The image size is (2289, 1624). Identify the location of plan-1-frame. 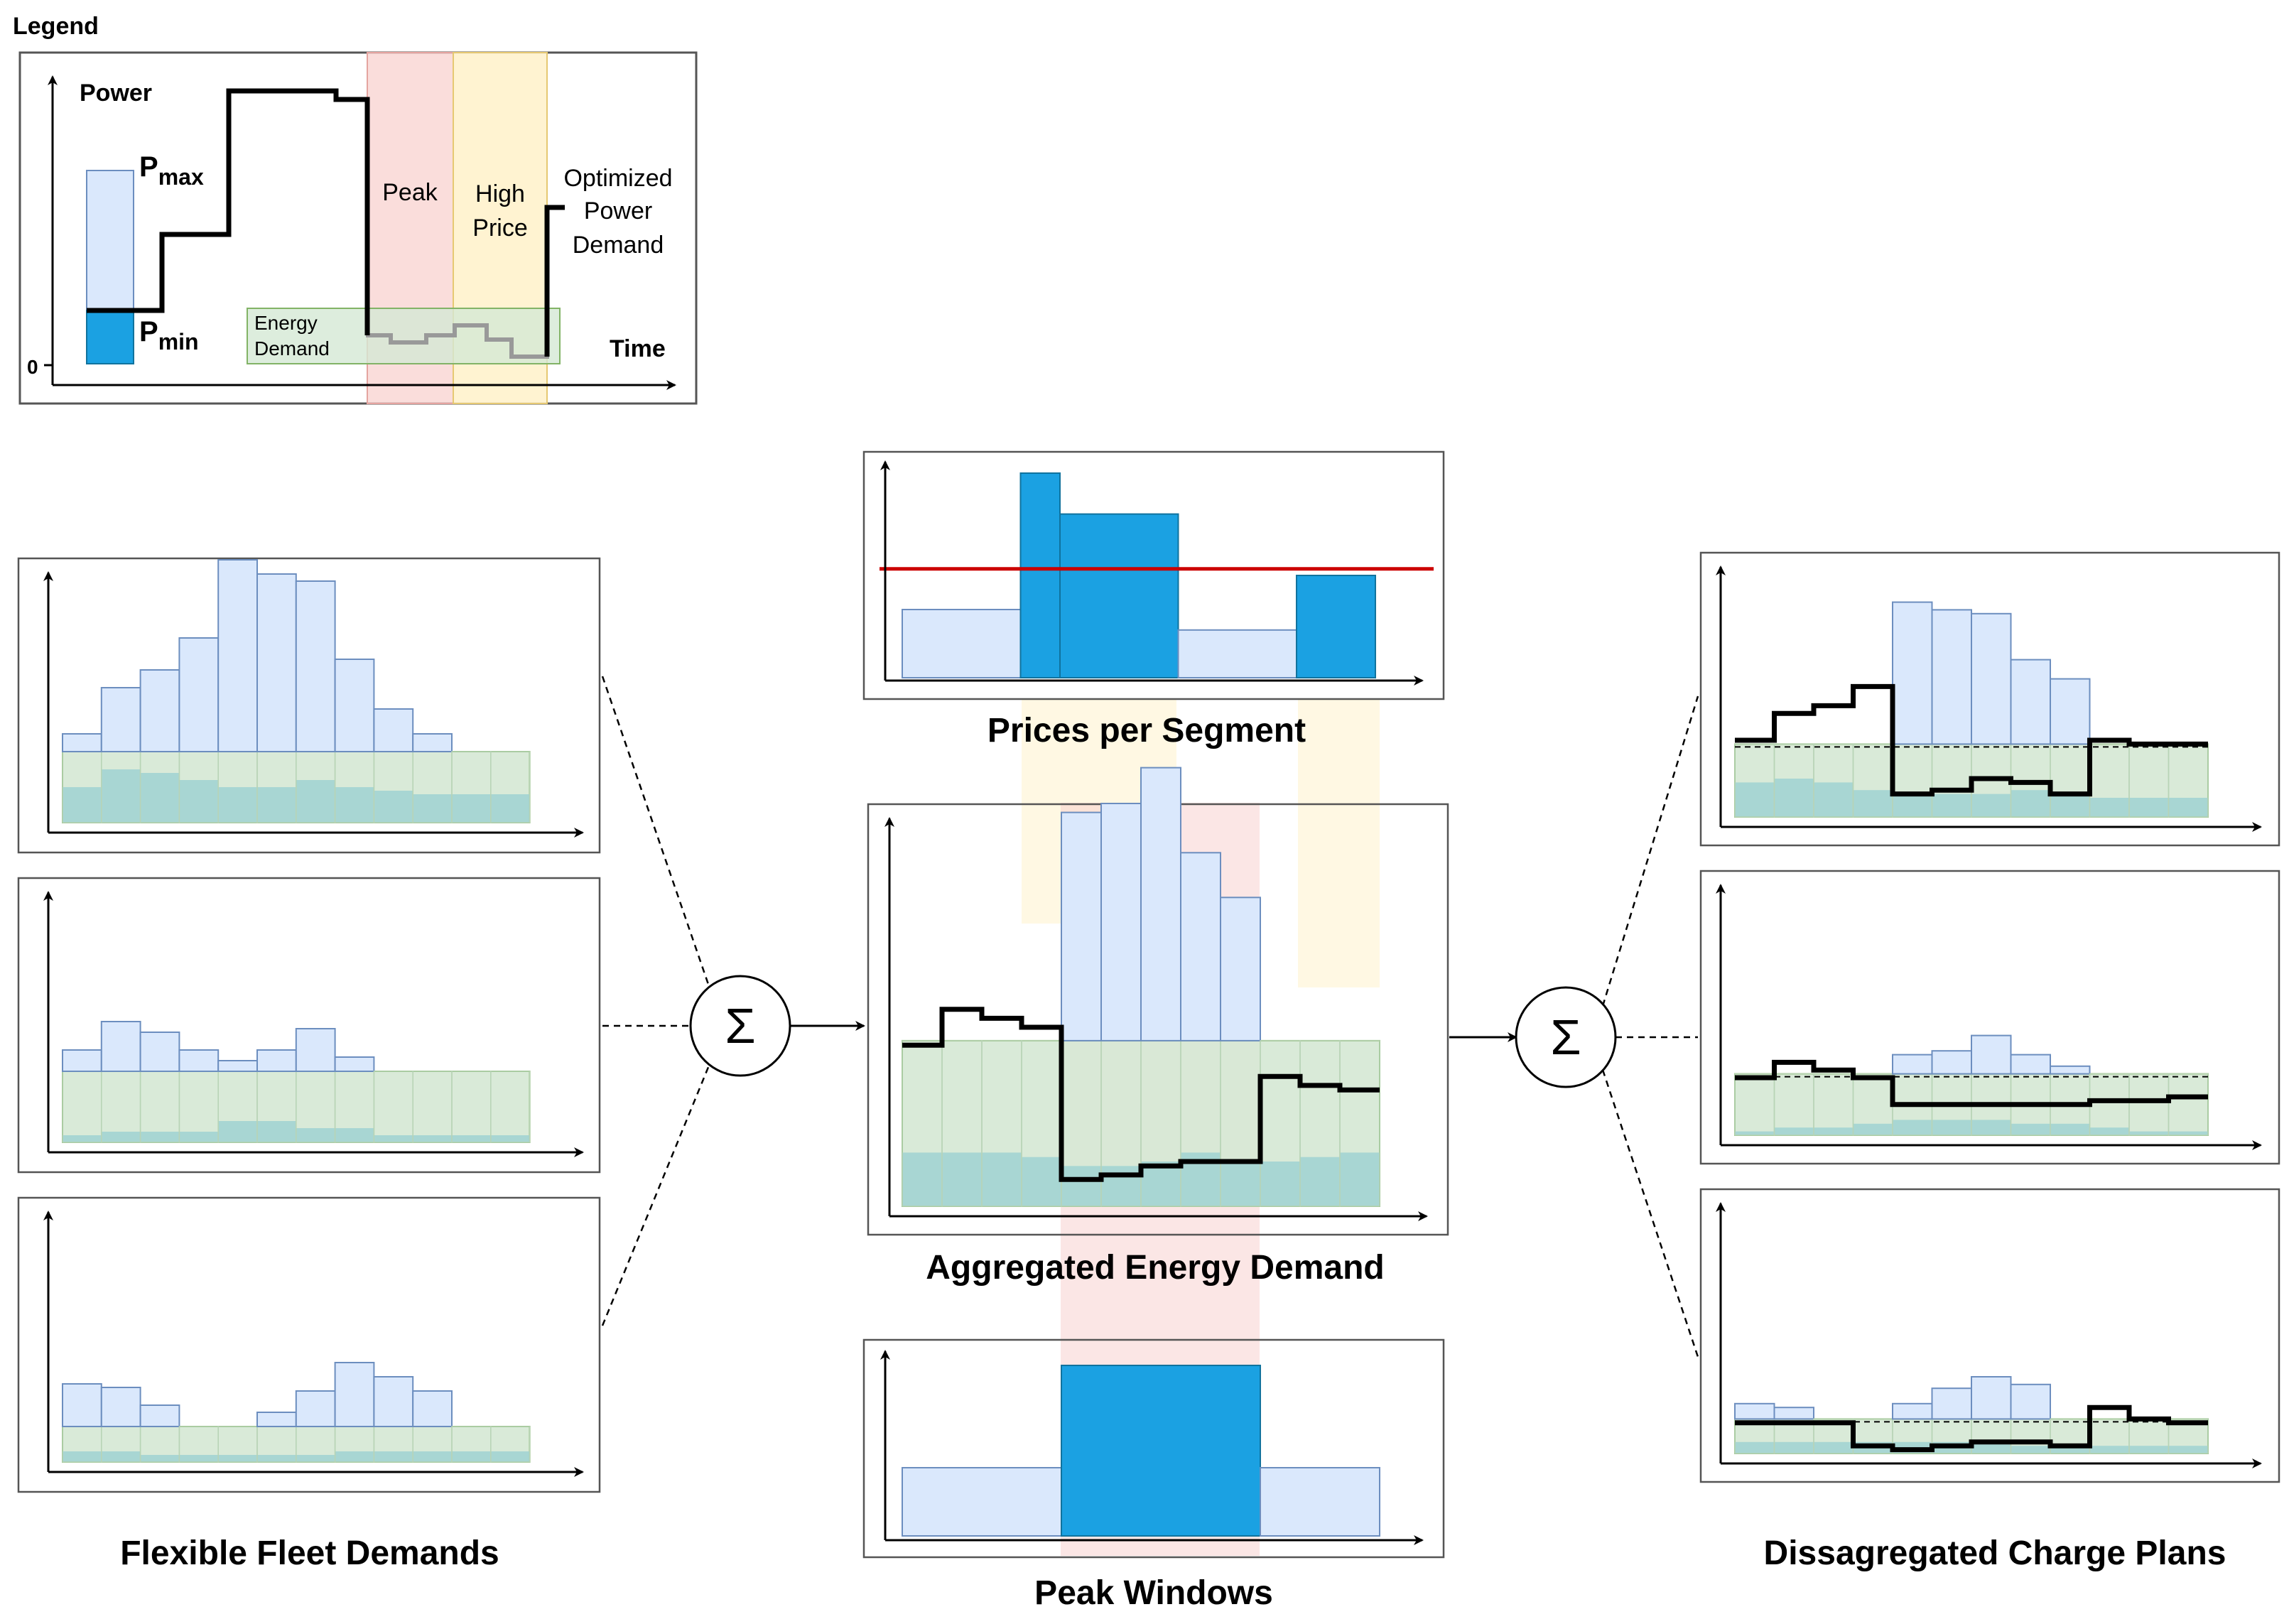
(1989, 699).